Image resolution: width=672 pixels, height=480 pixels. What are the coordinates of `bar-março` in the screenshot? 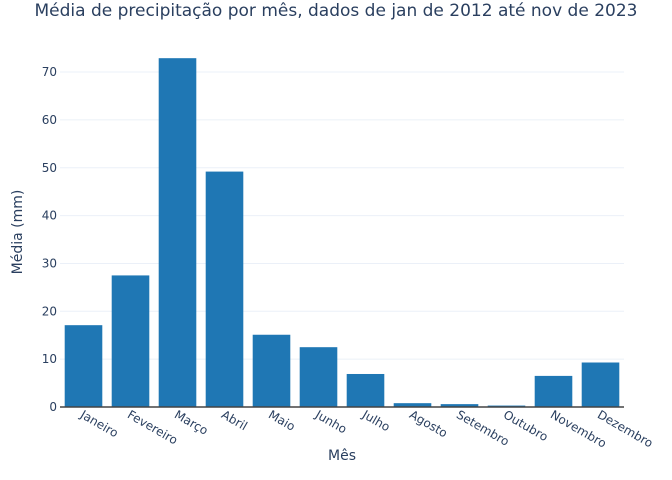 It's located at (177, 233).